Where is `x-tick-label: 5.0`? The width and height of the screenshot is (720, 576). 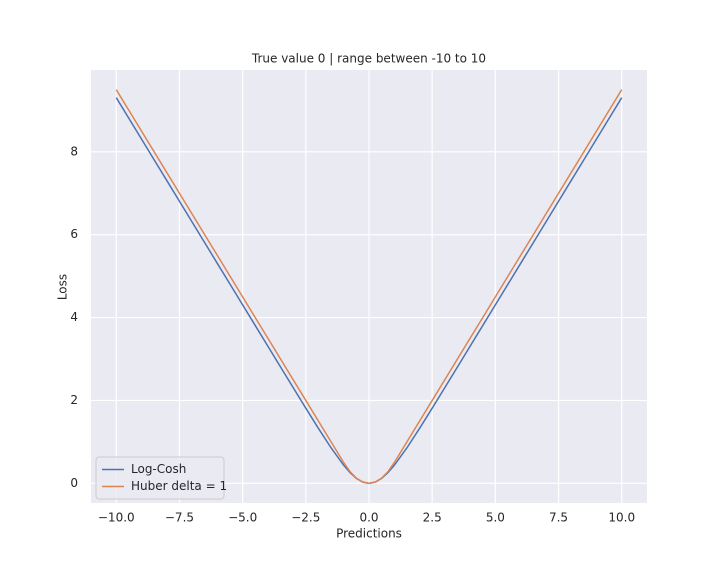
x-tick-label: 5.0 is located at coordinates (495, 518).